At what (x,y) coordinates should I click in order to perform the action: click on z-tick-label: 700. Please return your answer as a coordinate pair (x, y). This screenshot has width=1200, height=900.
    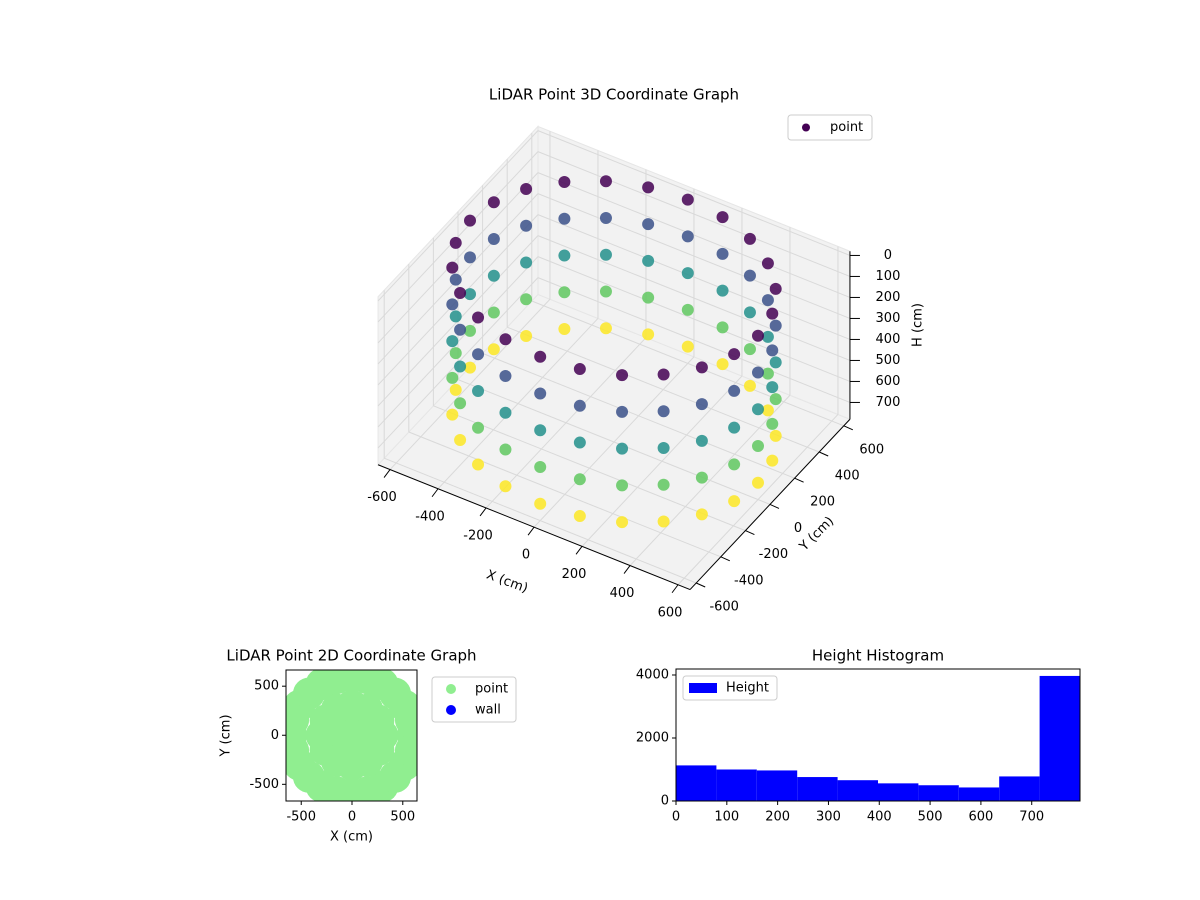
    Looking at the image, I should click on (888, 402).